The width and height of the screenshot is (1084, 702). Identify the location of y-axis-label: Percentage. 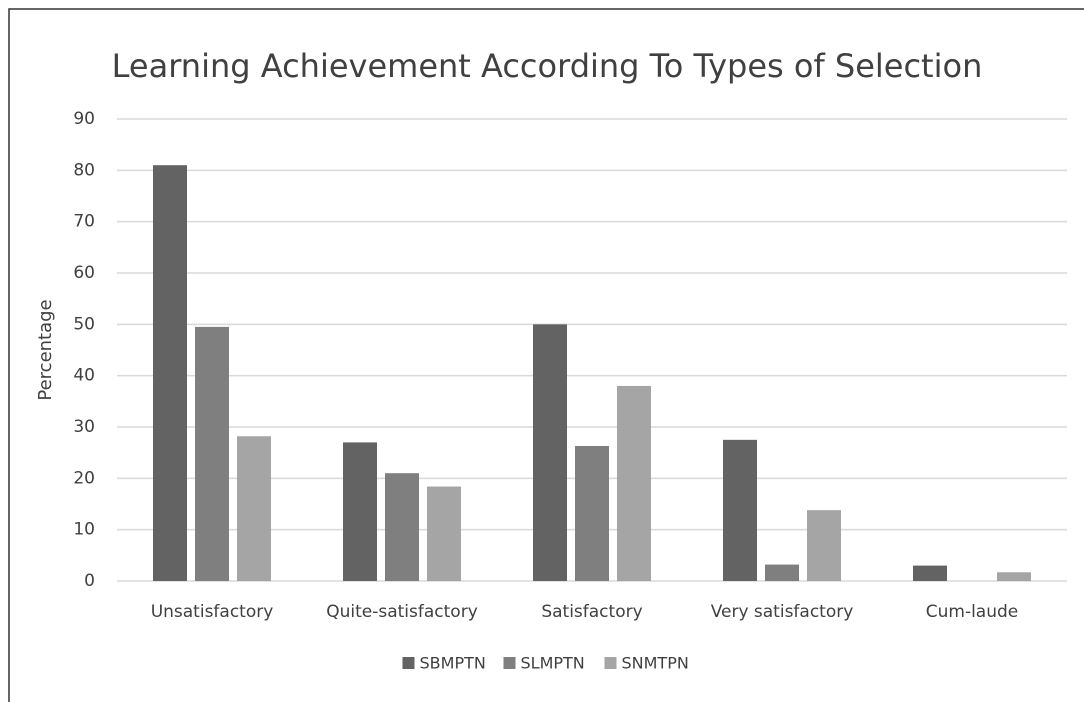
(45, 349).